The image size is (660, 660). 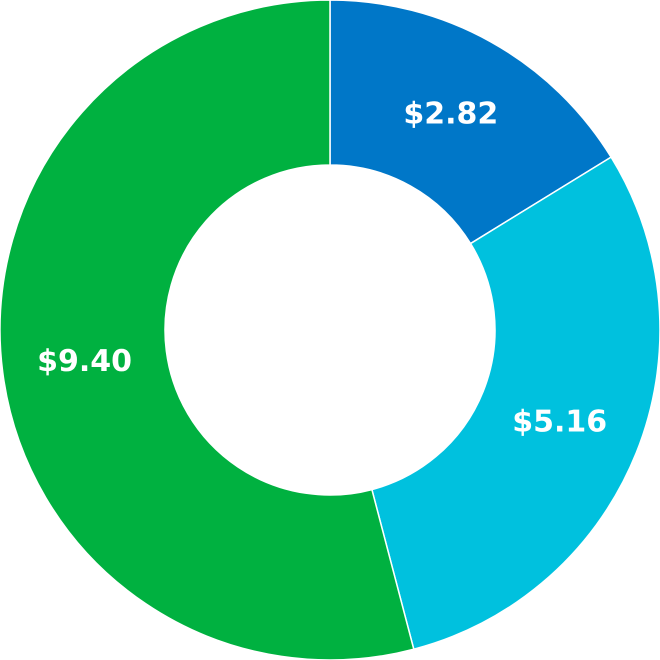 I want to click on data-label: $9.40, so click(x=84, y=362).